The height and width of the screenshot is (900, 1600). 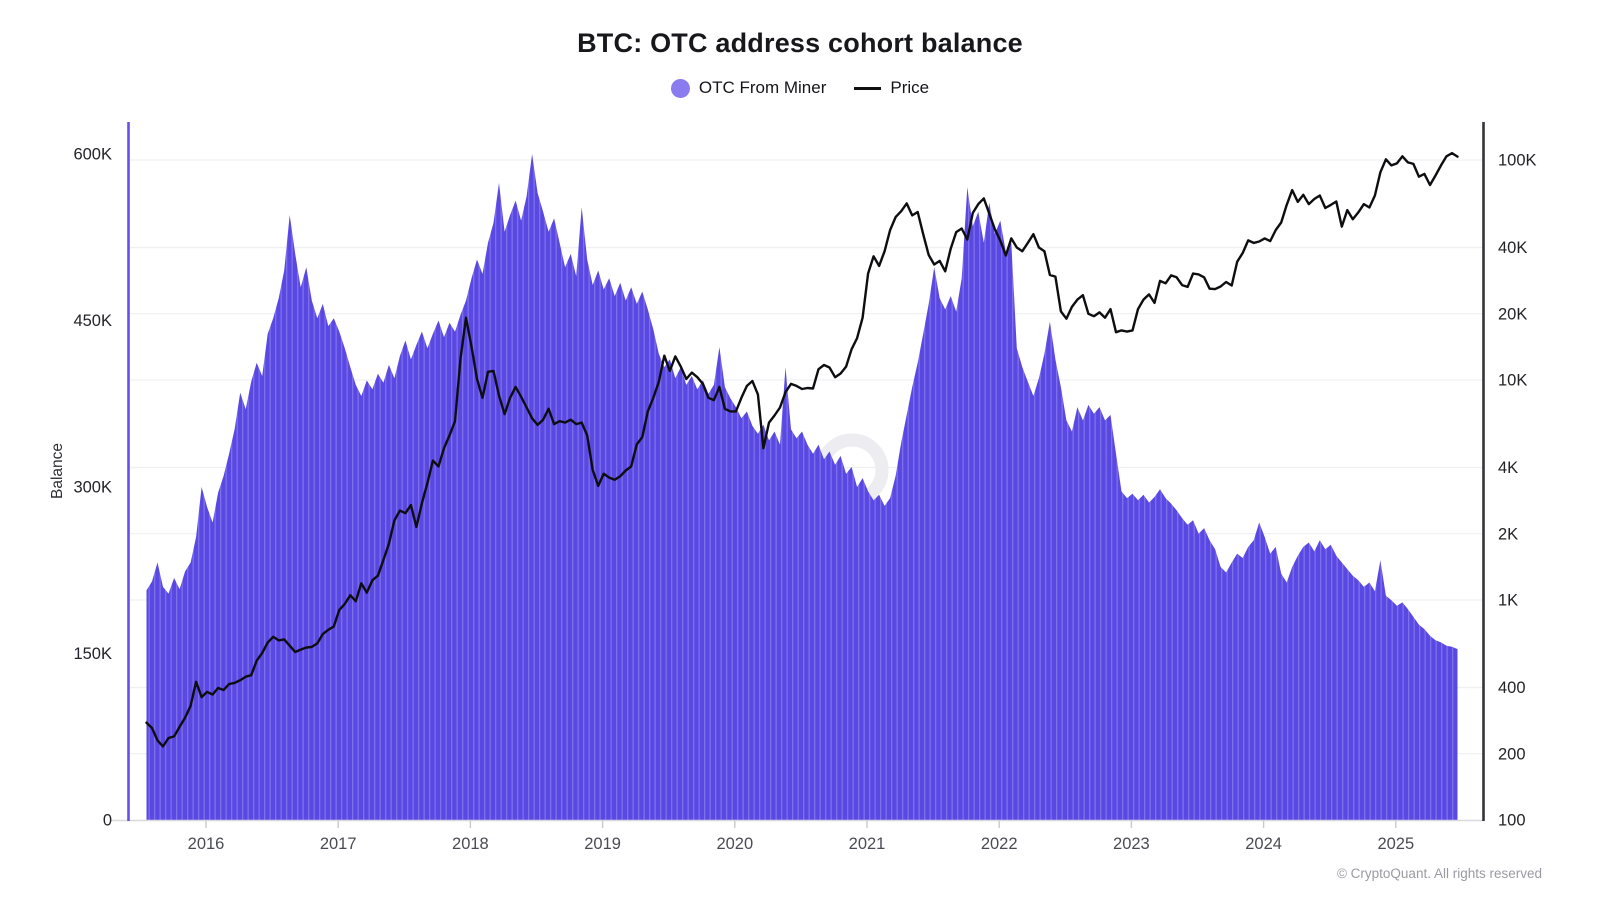 I want to click on legend-dot-icon, so click(x=680, y=88).